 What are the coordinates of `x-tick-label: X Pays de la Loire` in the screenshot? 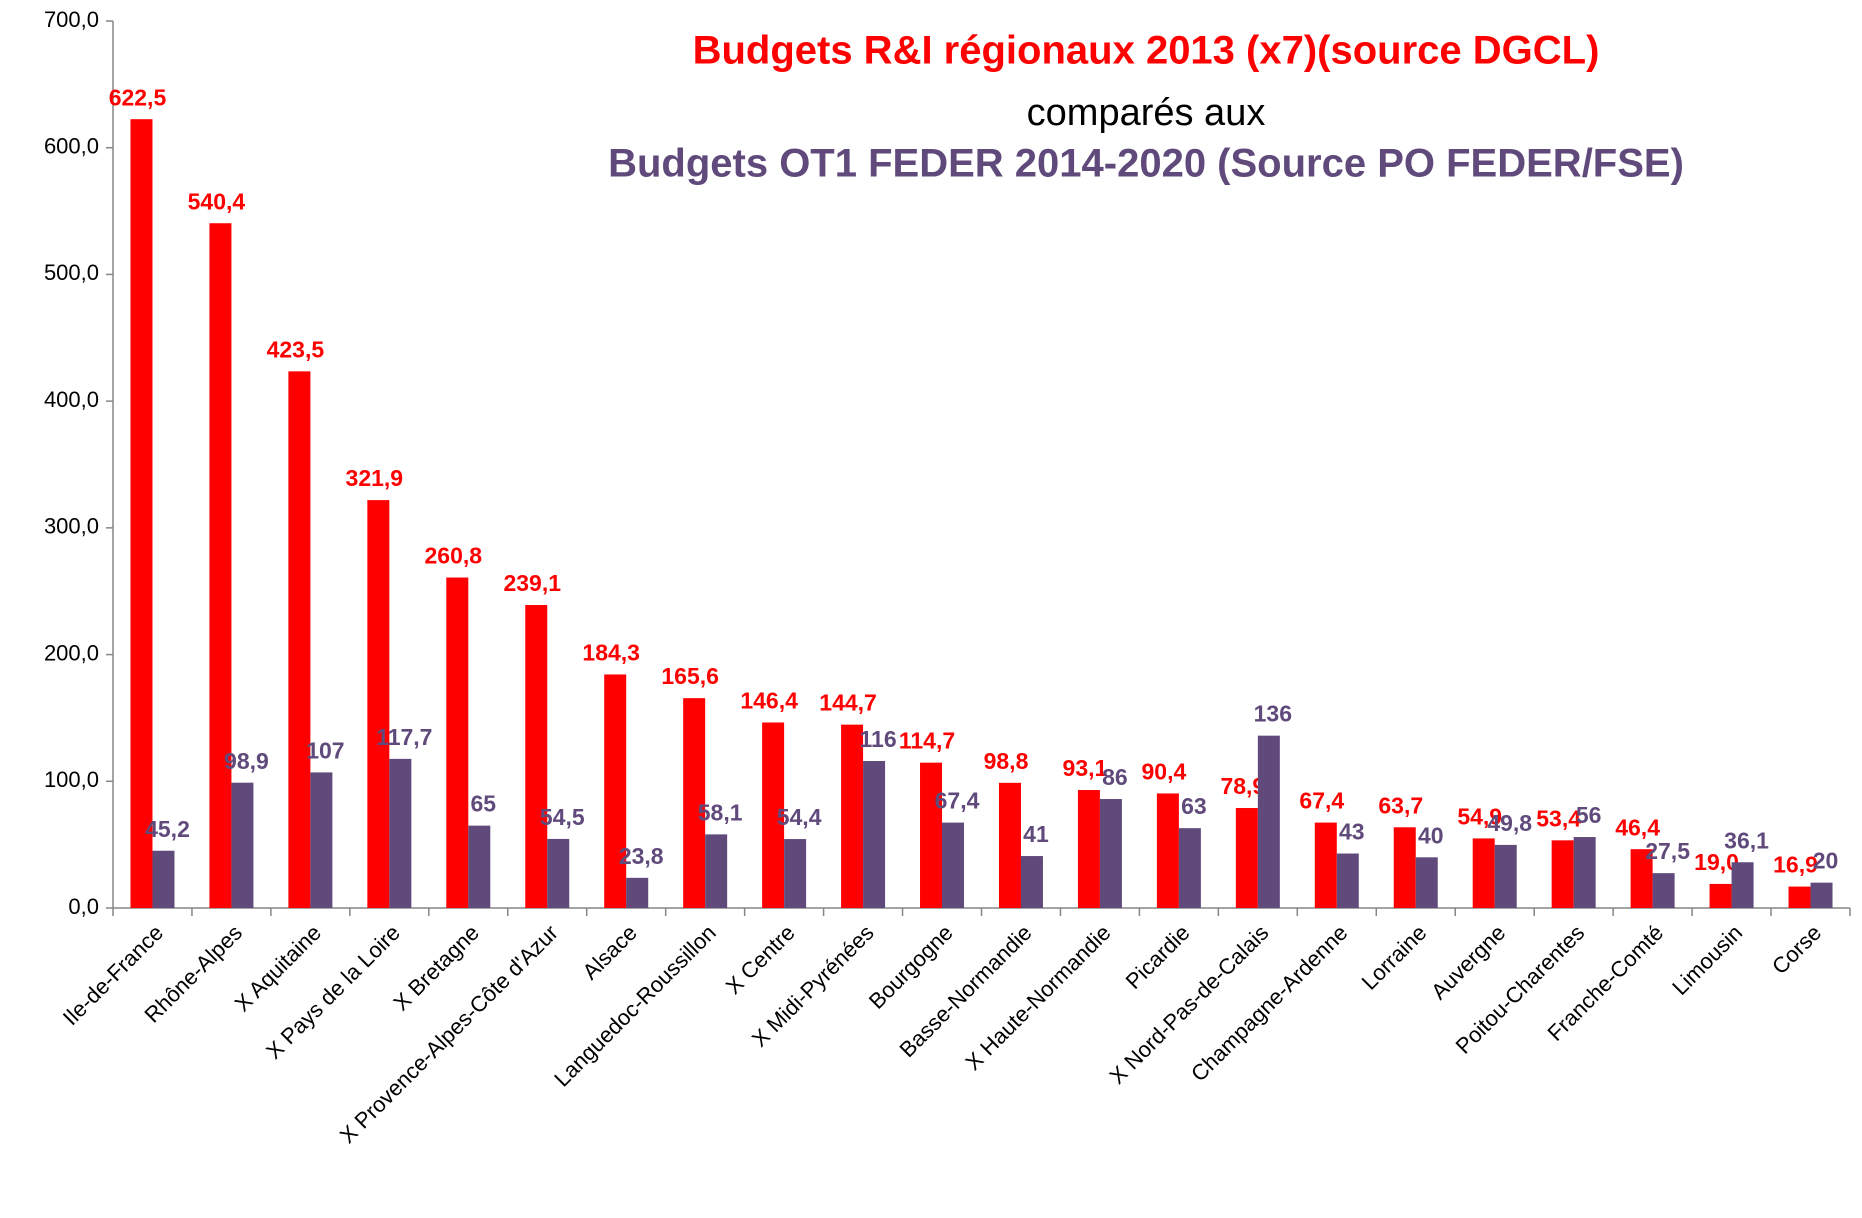 It's located at (333, 992).